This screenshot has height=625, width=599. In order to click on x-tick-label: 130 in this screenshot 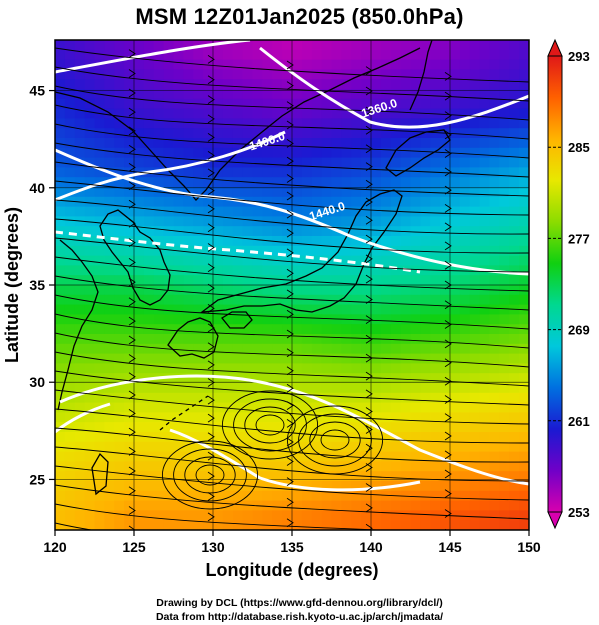, I will do `click(213, 547)`.